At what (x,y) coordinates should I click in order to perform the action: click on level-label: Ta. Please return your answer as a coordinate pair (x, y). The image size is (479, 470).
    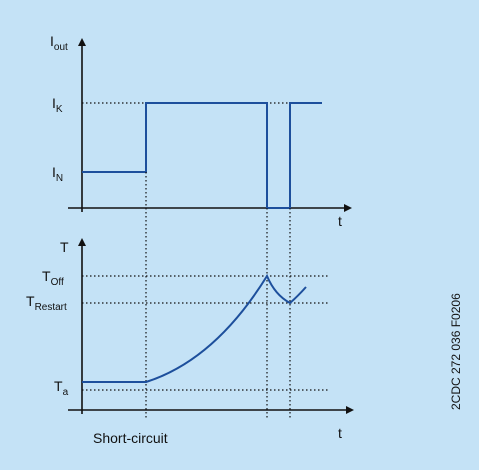
    Looking at the image, I should click on (61, 388).